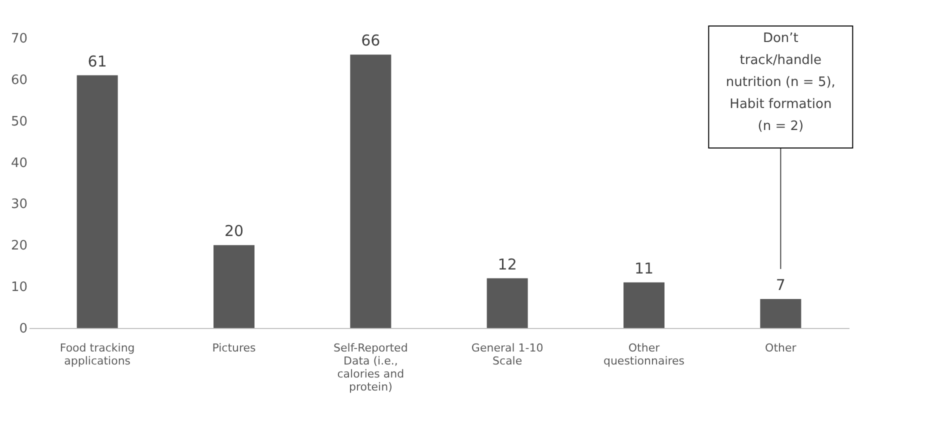 The height and width of the screenshot is (431, 938). What do you see at coordinates (234, 231) in the screenshot?
I see `data-label: 20` at bounding box center [234, 231].